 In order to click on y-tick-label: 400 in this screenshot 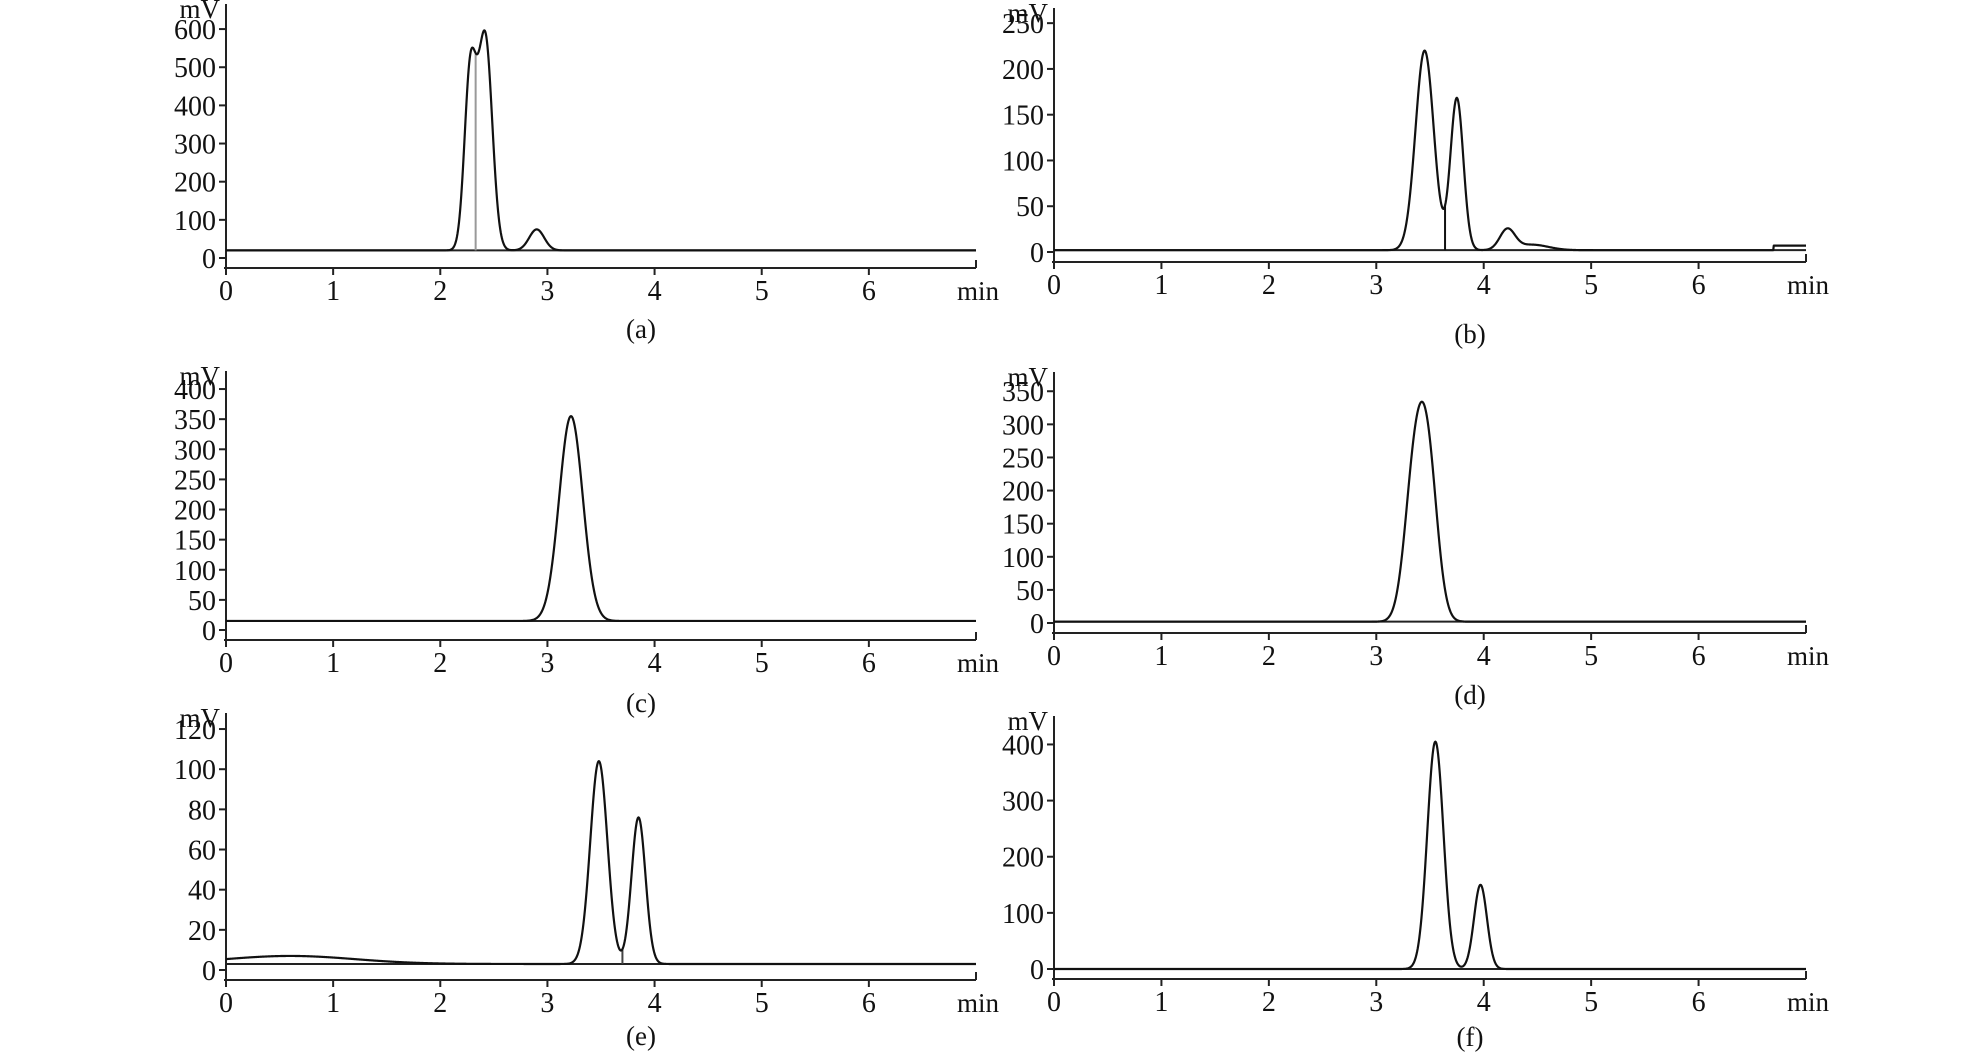, I will do `click(1023, 745)`.